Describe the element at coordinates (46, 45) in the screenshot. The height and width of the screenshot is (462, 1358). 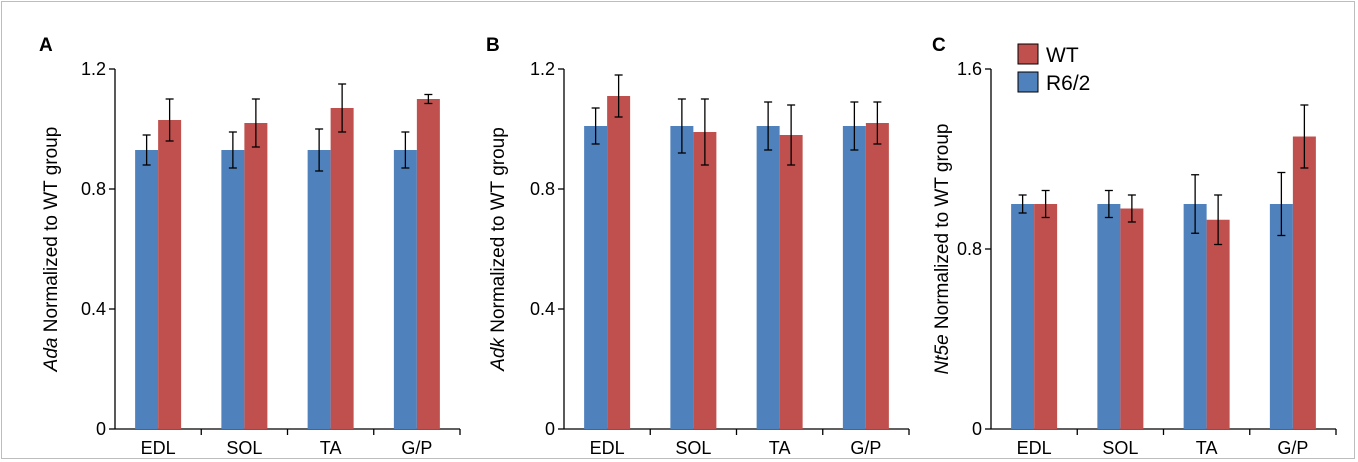
I see `panel-letter: A` at that location.